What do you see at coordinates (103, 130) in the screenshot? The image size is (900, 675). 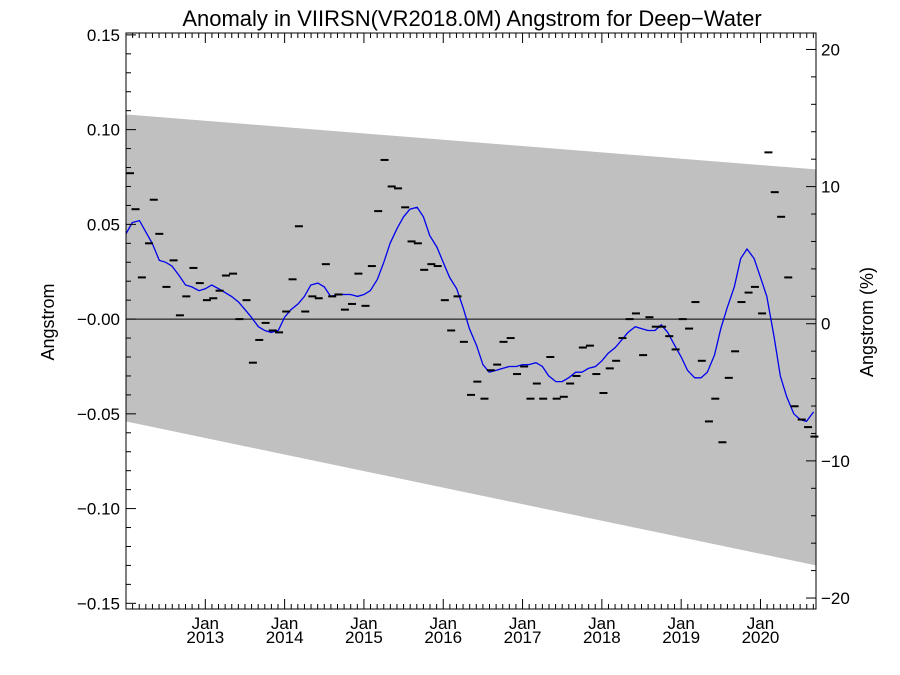 I see `y-tick-label: 0.10` at bounding box center [103, 130].